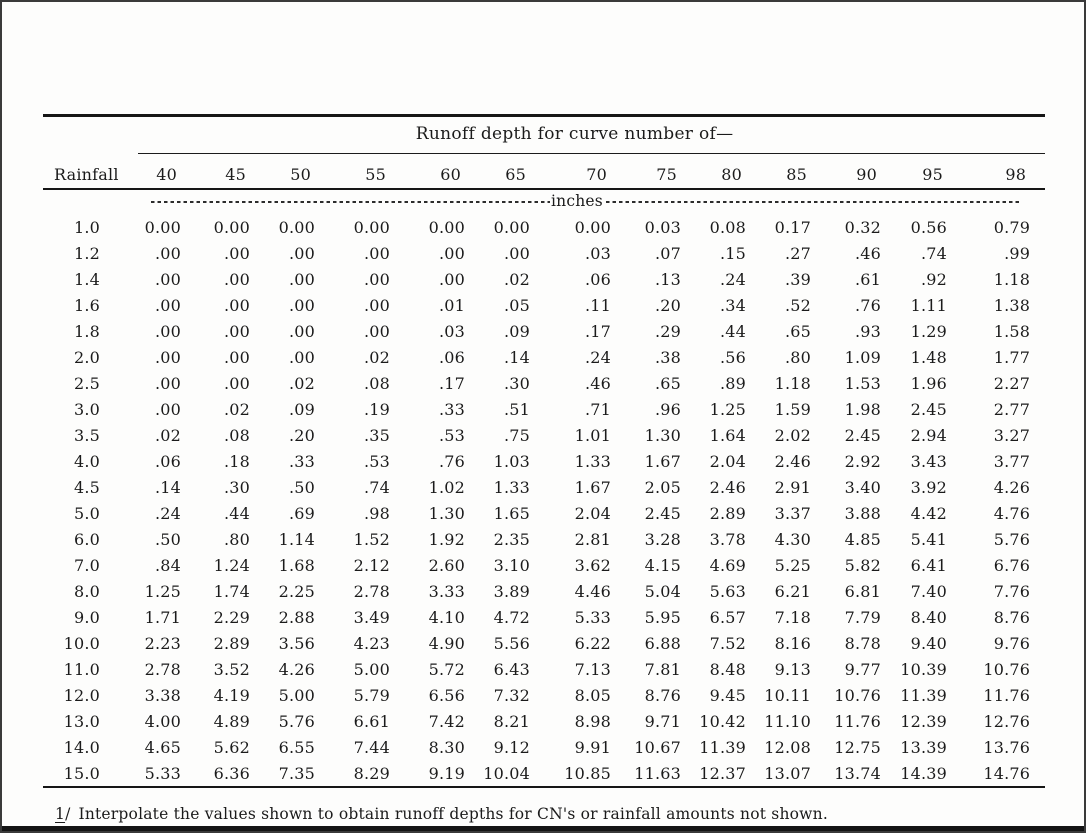  Describe the element at coordinates (732, 305) in the screenshot. I see `runoff-value-cell: .34` at that location.